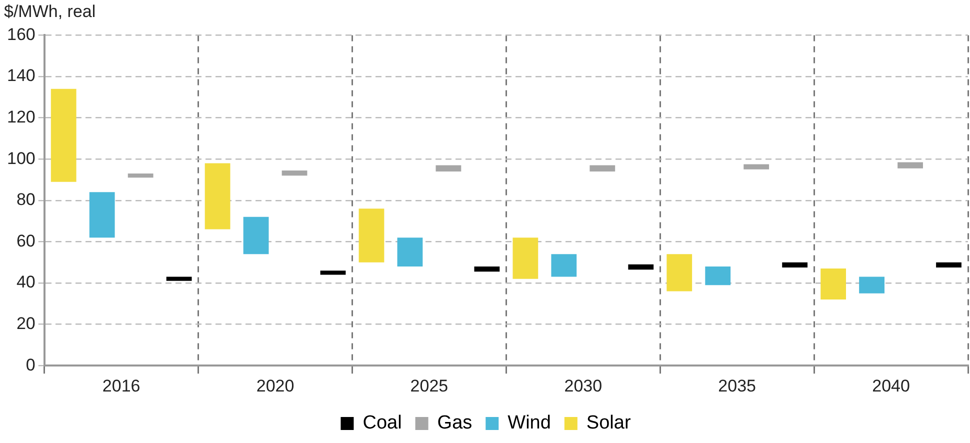 Image resolution: width=970 pixels, height=443 pixels. What do you see at coordinates (26, 200) in the screenshot?
I see `y-tick-label: 80` at bounding box center [26, 200].